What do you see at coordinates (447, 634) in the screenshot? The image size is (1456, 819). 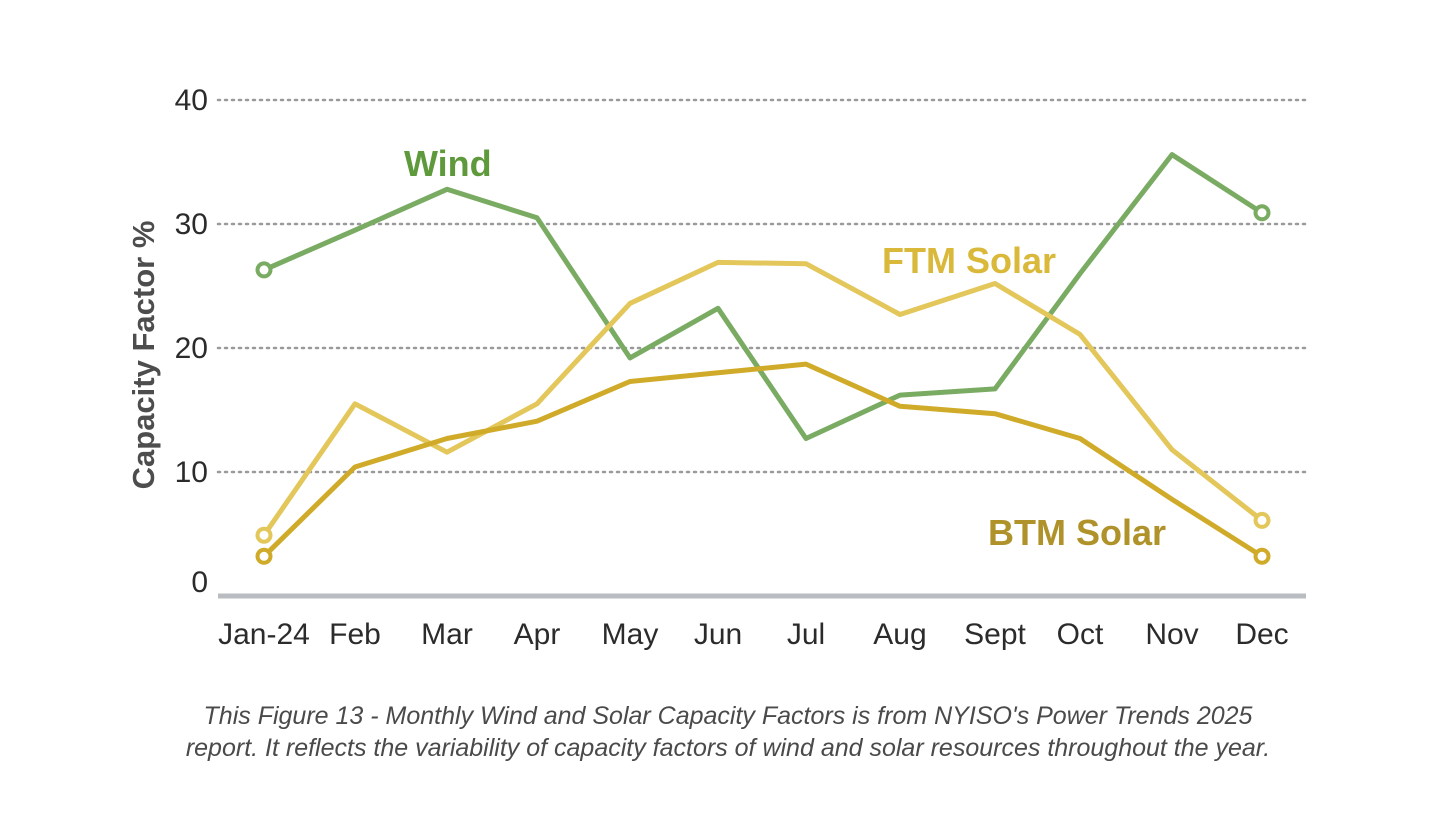 I see `x-tick-label: Mar` at bounding box center [447, 634].